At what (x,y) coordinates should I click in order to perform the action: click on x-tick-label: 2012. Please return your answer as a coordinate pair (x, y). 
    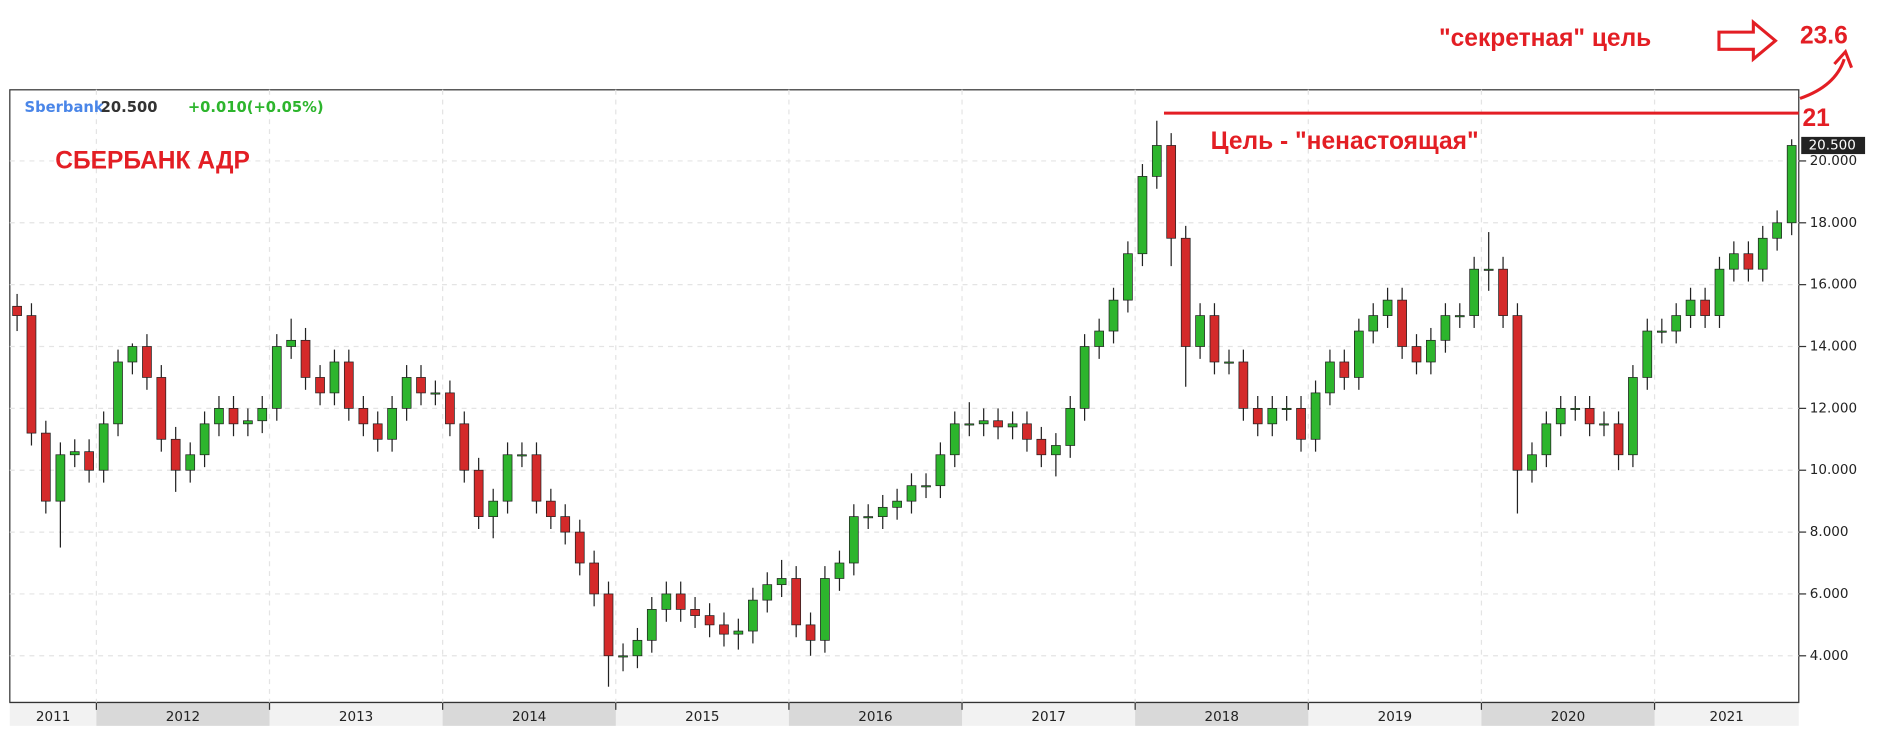
    Looking at the image, I should click on (183, 717).